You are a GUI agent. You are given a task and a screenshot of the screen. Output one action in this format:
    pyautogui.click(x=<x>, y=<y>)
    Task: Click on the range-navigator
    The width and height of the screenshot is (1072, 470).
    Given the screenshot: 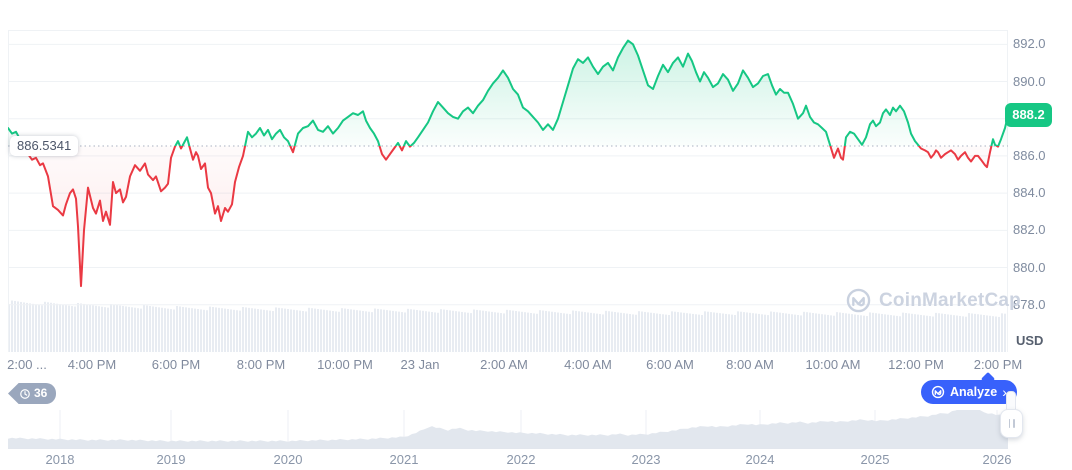 What is the action you would take?
    pyautogui.click(x=508, y=425)
    